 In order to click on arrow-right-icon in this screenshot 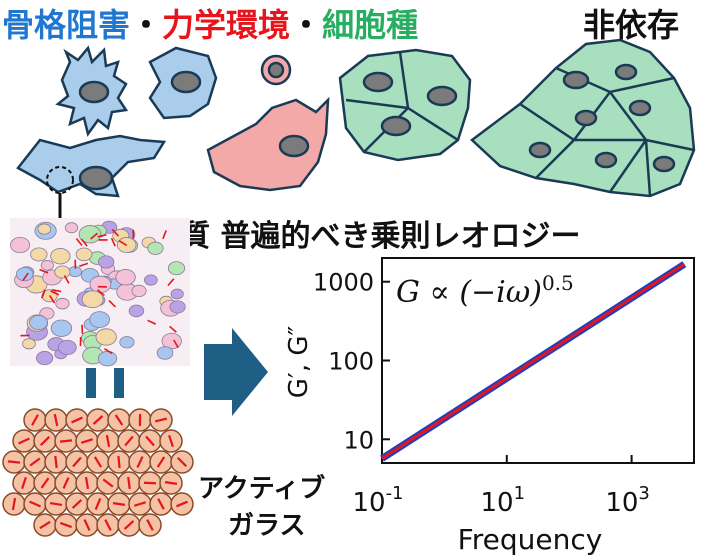, I will do `click(236, 372)`.